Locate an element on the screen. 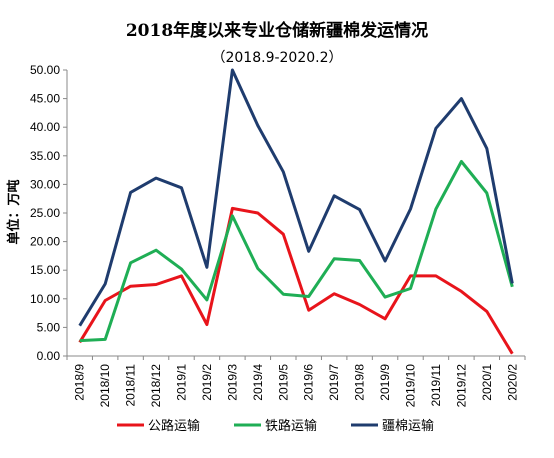 The width and height of the screenshot is (554, 458). x-tick-label: 2019/3 is located at coordinates (232, 382).